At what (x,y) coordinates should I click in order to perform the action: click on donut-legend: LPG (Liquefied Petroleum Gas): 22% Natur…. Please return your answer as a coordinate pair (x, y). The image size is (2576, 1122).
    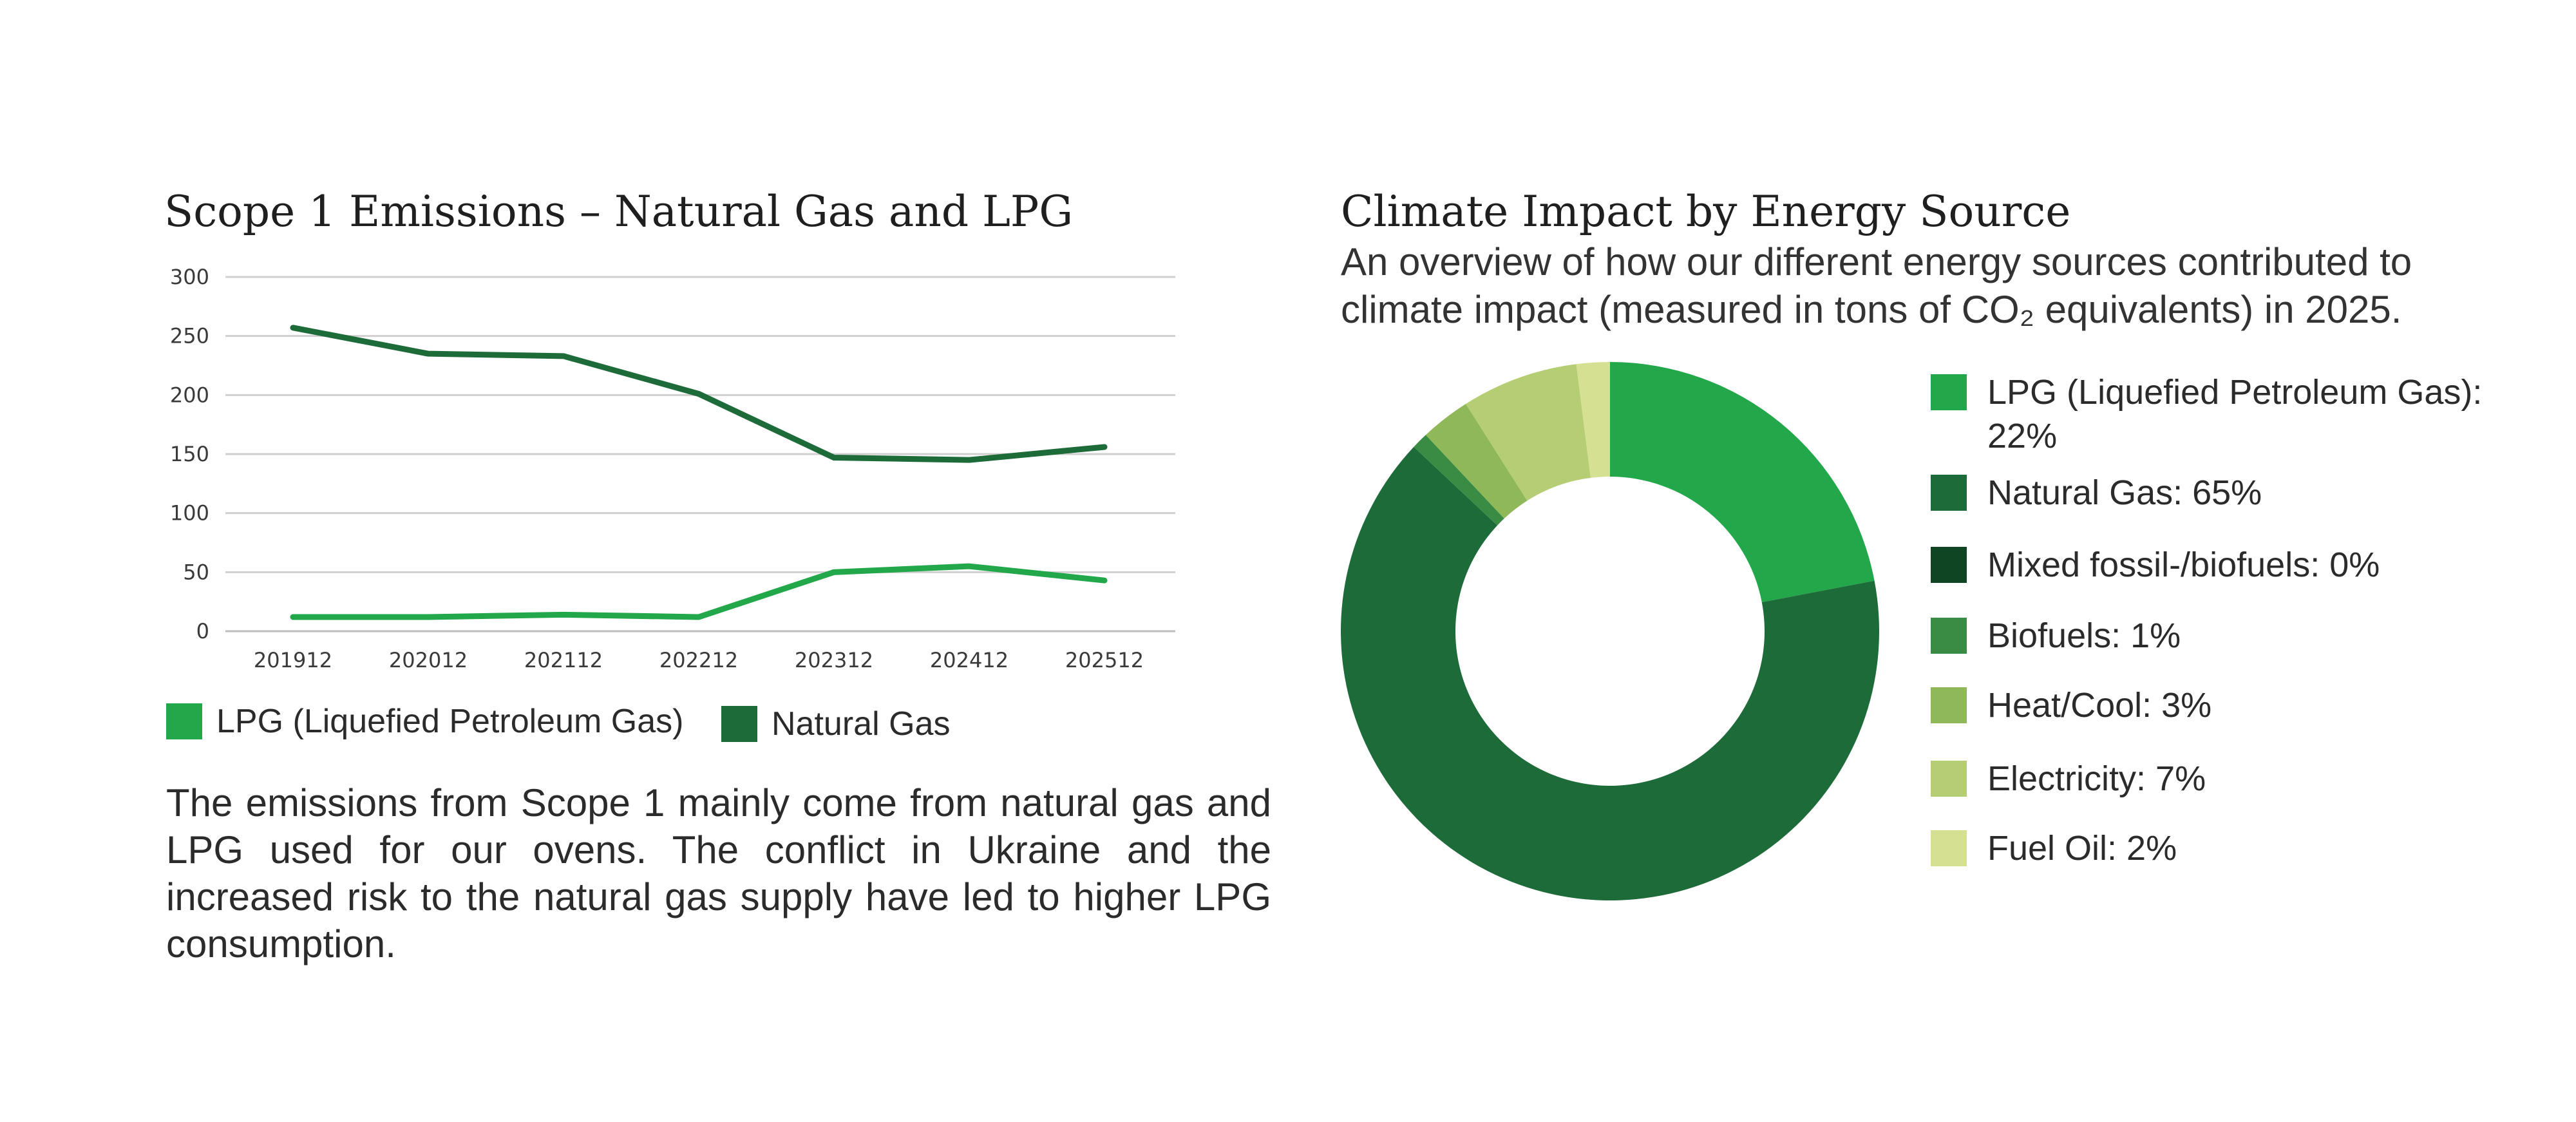
    Looking at the image, I should click on (2220, 620).